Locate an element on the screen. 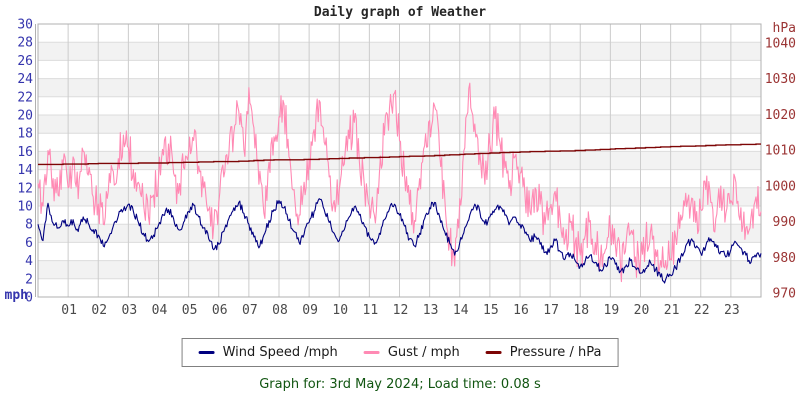 The height and width of the screenshot is (400, 800). svg-text: 17 is located at coordinates (551, 310).